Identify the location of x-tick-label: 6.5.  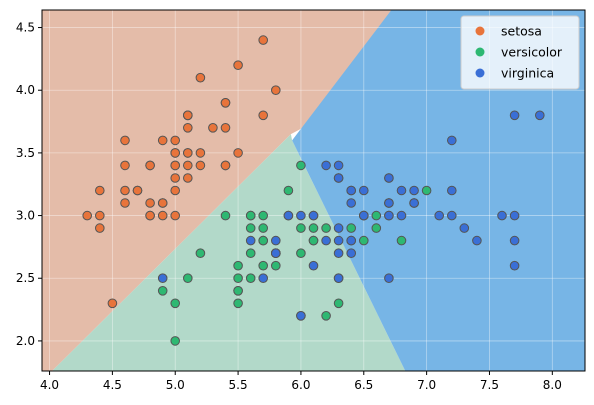
(363, 385).